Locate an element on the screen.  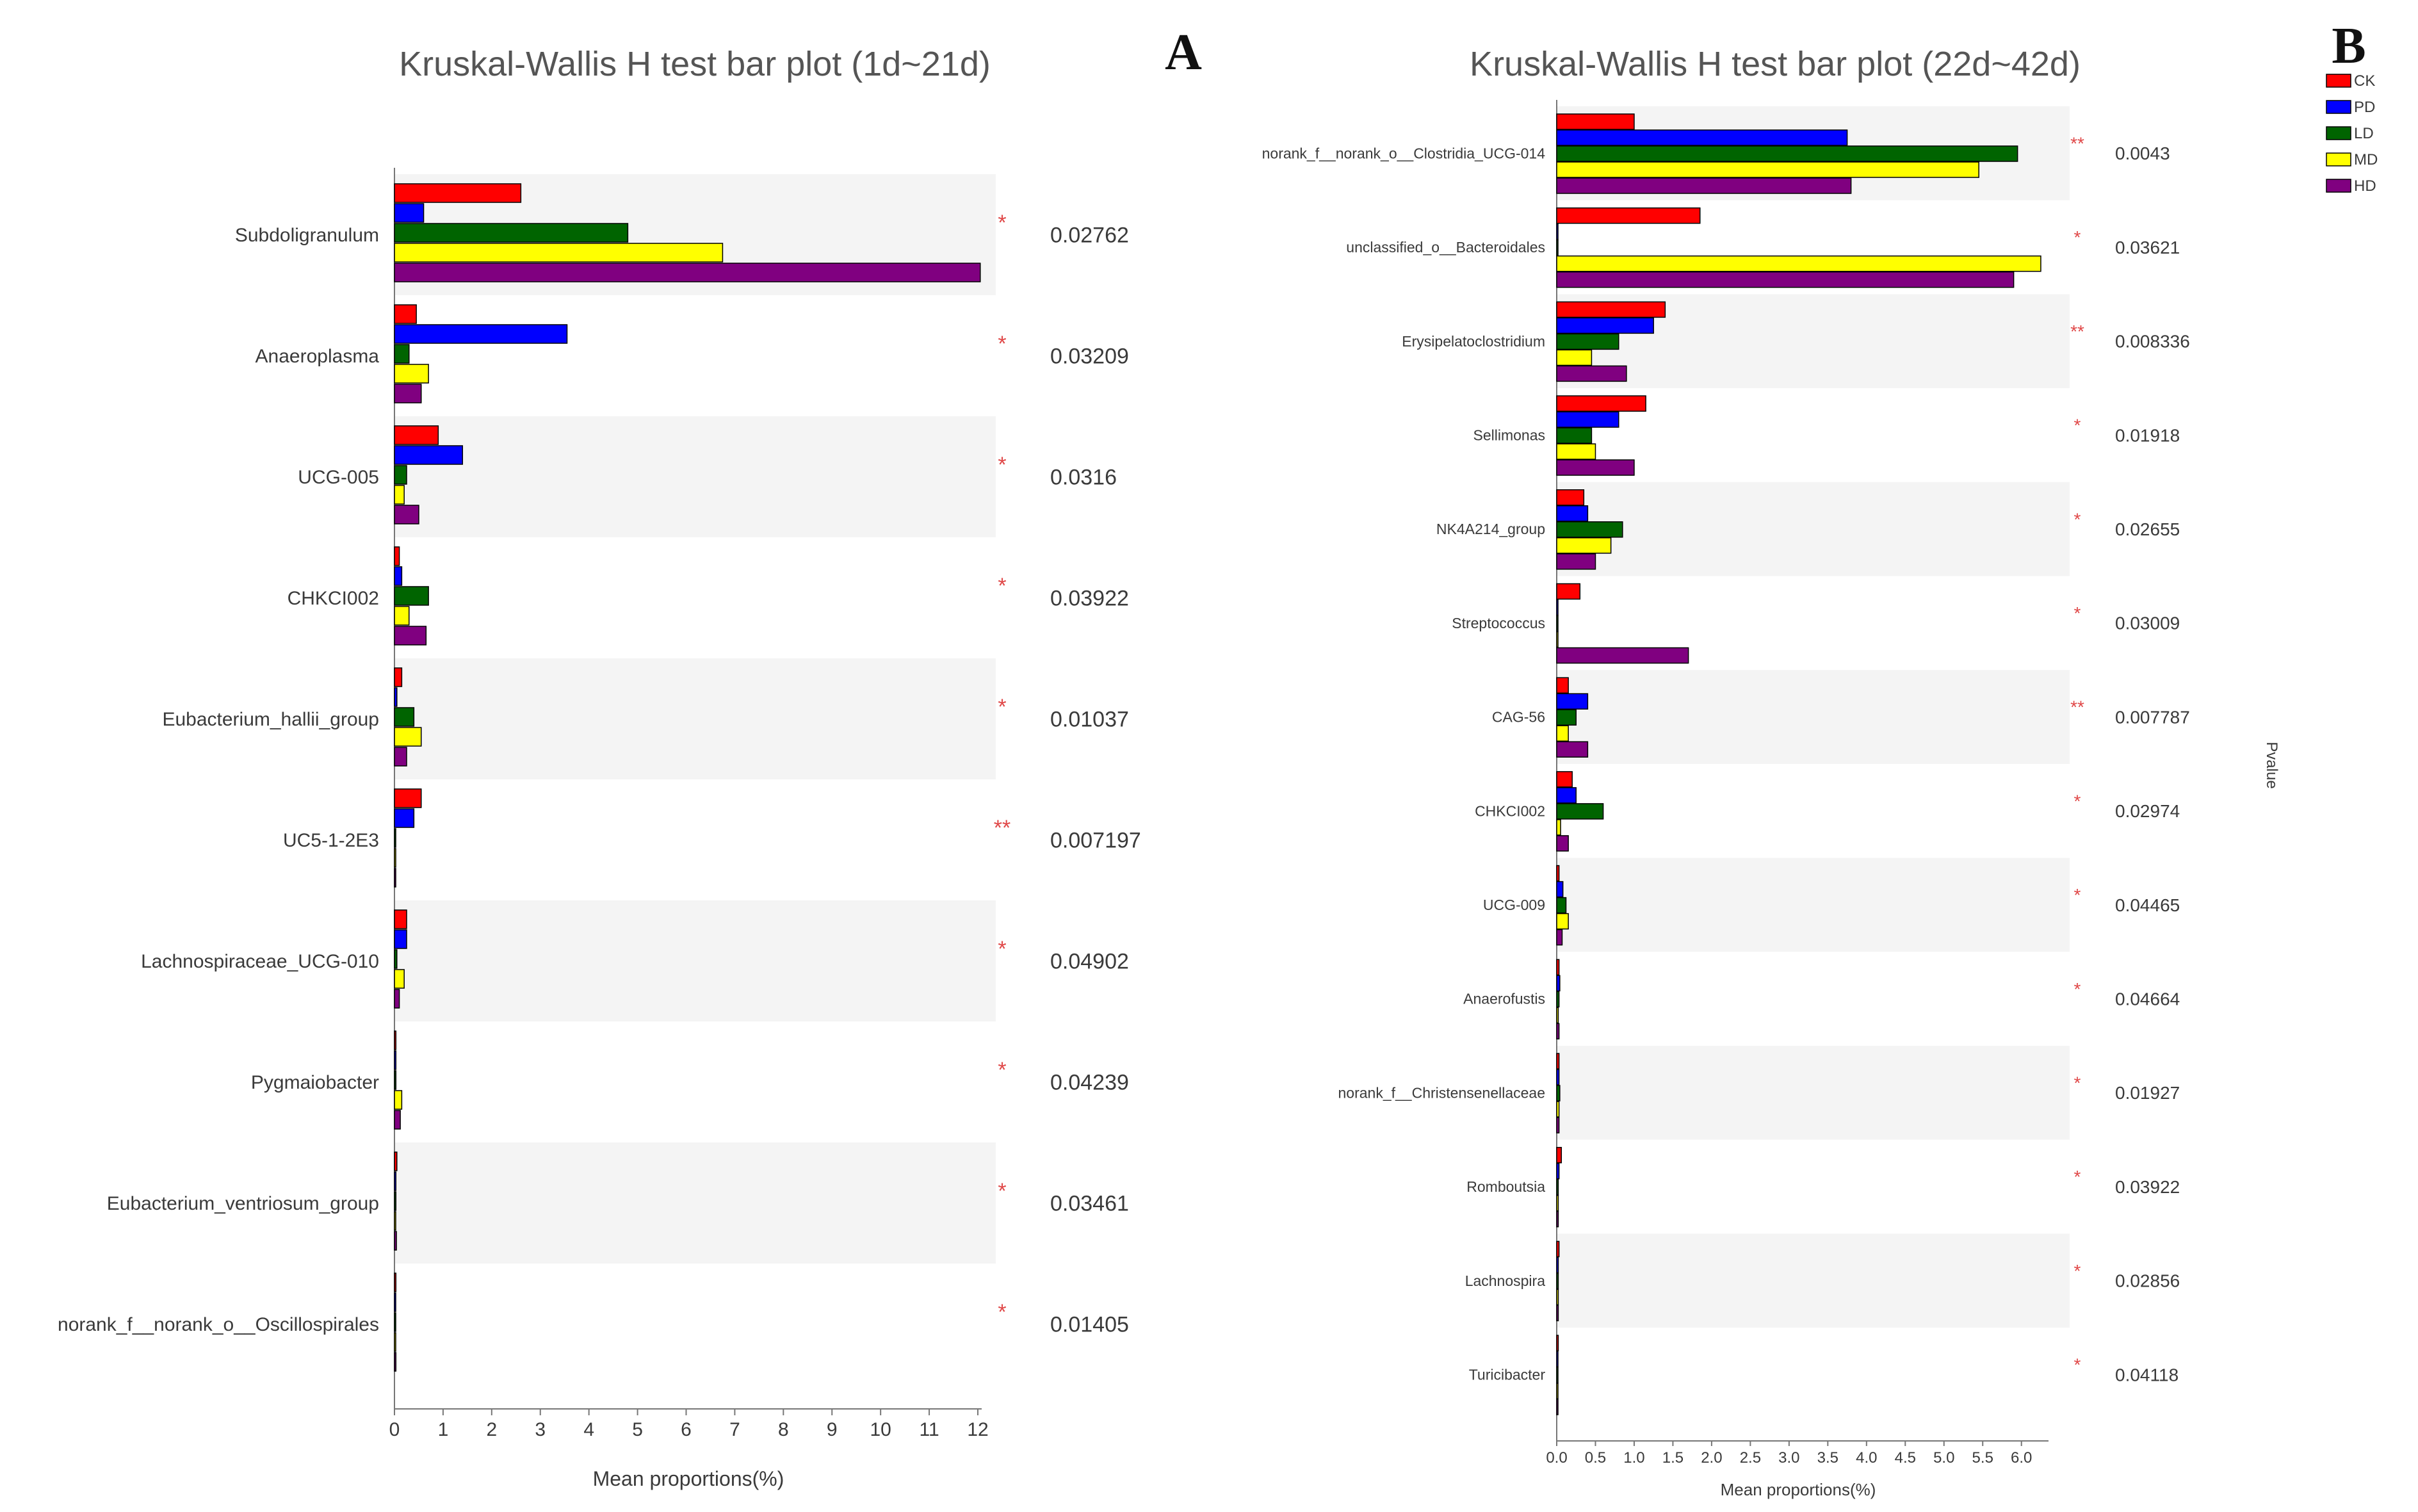
x-tick-label: 11 is located at coordinates (929, 1430).